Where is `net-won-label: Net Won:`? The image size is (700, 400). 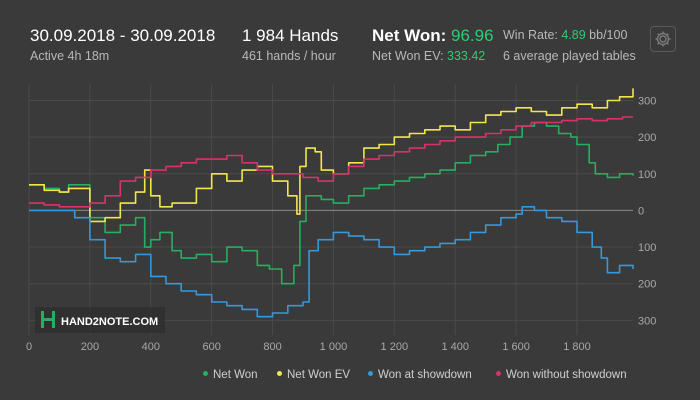 net-won-label: Net Won: is located at coordinates (412, 35).